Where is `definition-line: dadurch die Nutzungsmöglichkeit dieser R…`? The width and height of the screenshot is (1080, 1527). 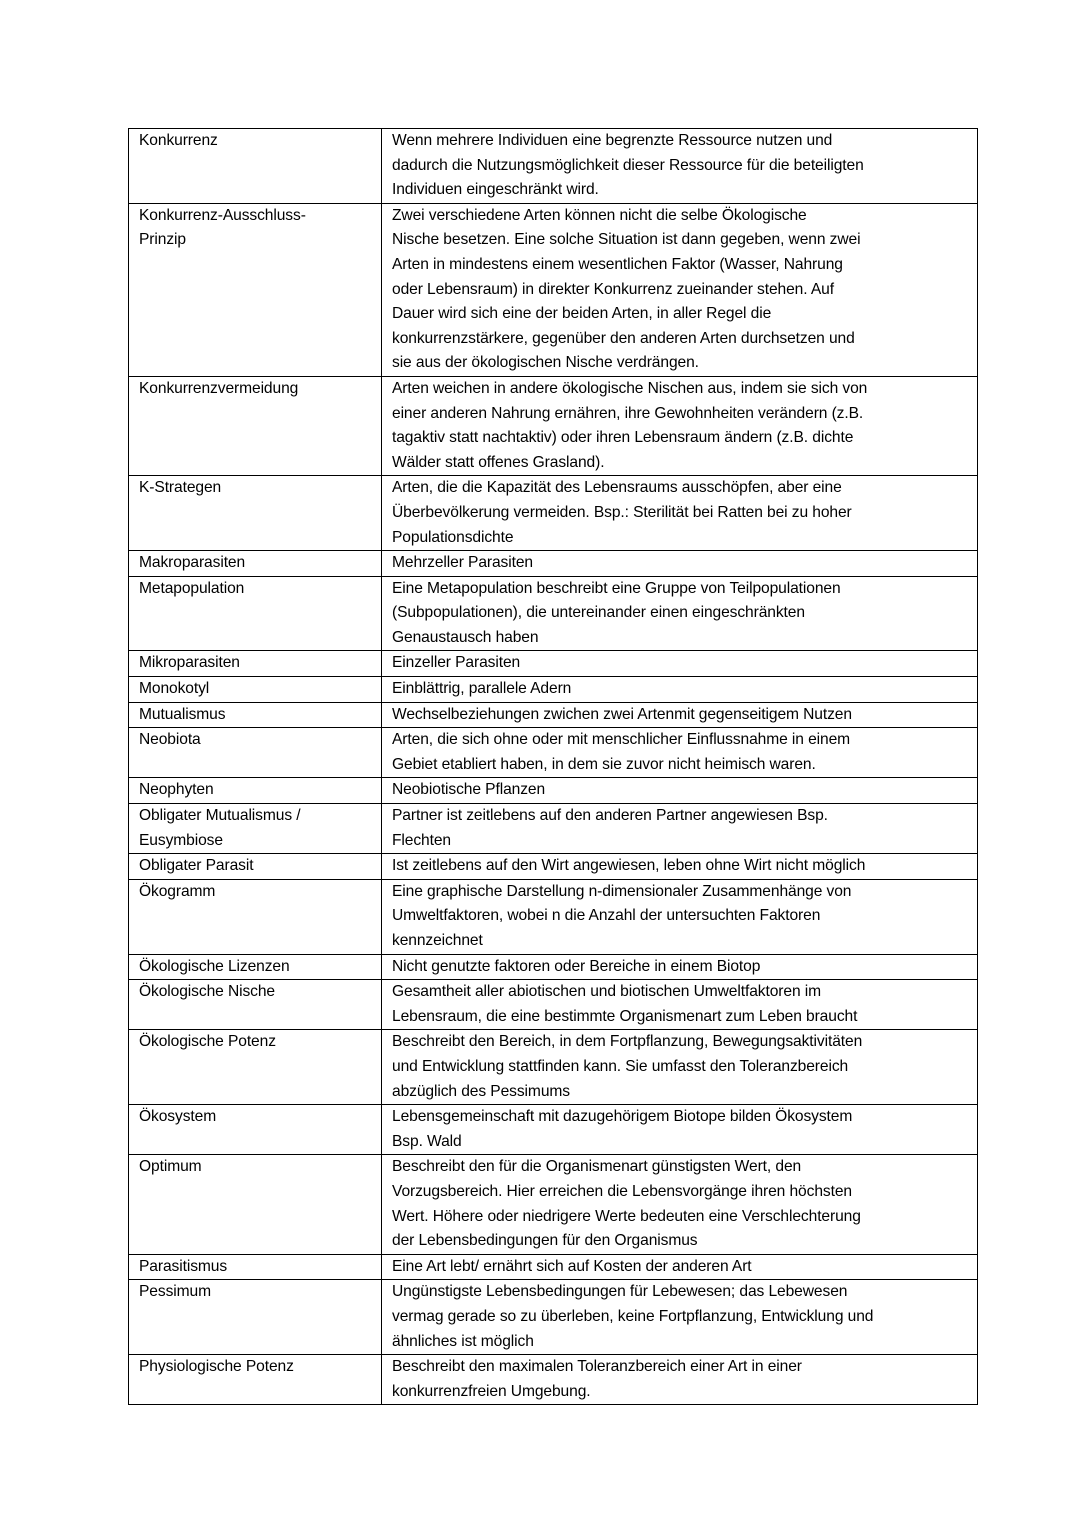
definition-line: dadurch die Nutzungsmöglichkeit dieser R… is located at coordinates (628, 165).